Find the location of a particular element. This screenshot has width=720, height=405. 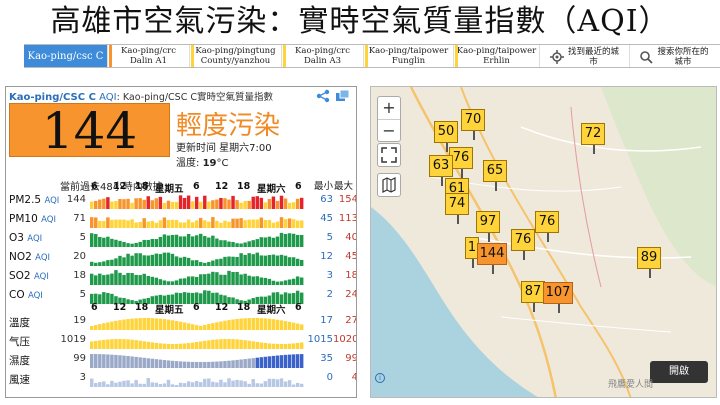

marker-stem is located at coordinates (474, 135).